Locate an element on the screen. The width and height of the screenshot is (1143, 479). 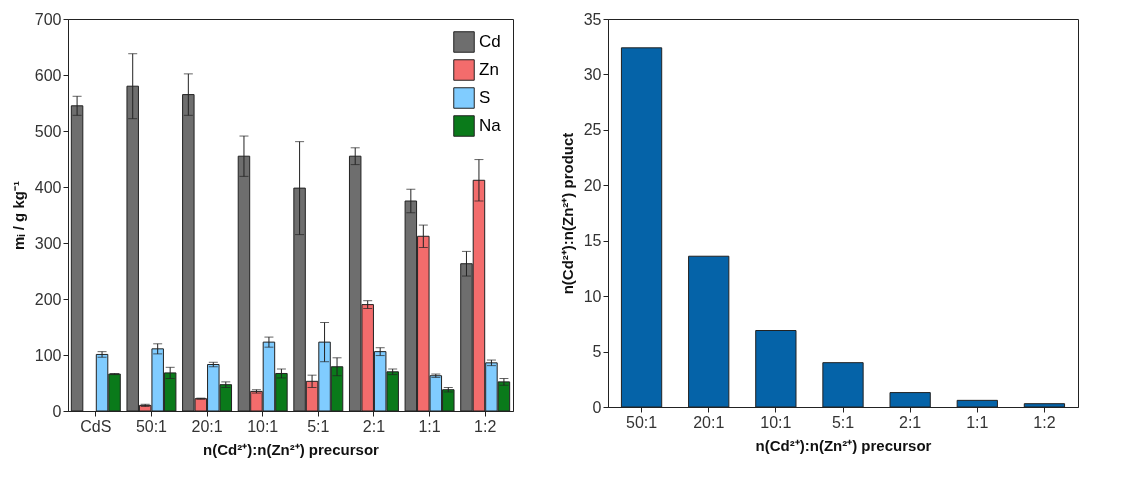
y-tick-label: 10 is located at coordinates (592, 296).